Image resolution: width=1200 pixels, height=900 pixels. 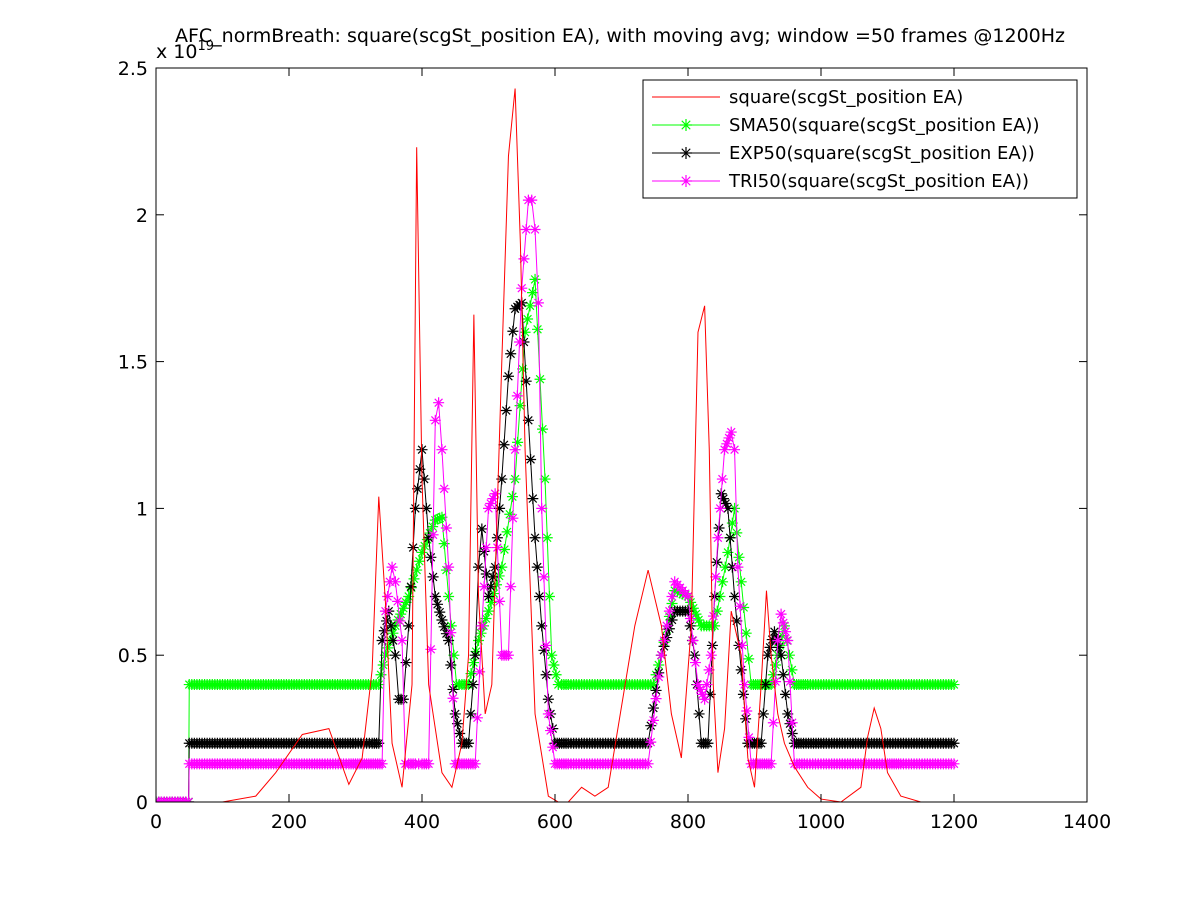 I want to click on x-tick-label: 600, so click(x=555, y=822).